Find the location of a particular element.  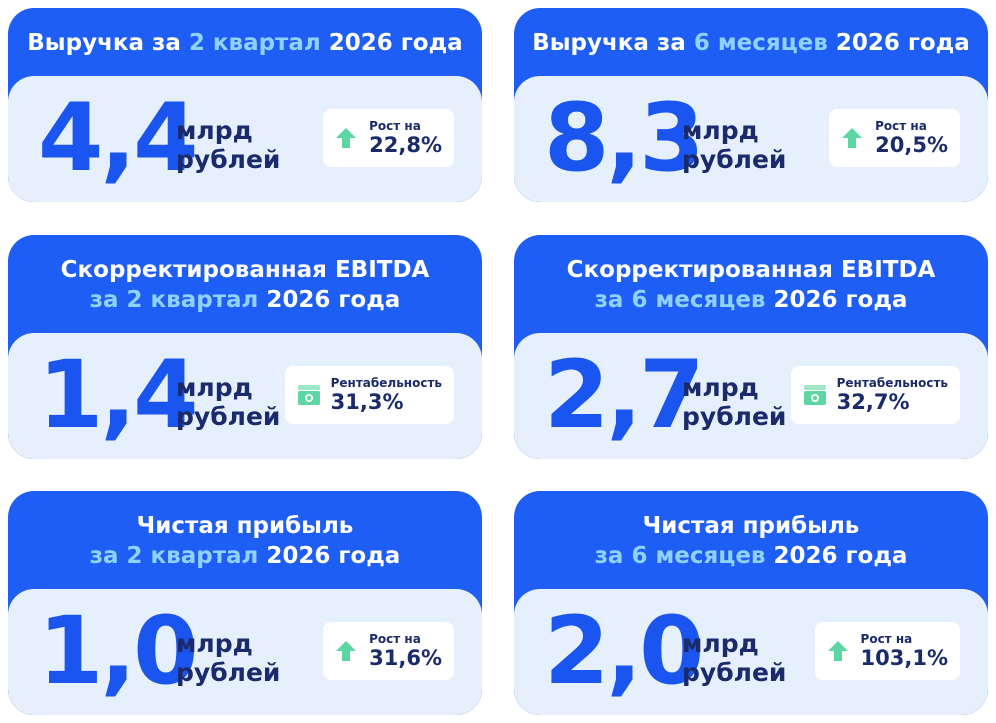

title-line: Выручка за 2 квартал 2026 года is located at coordinates (244, 43).